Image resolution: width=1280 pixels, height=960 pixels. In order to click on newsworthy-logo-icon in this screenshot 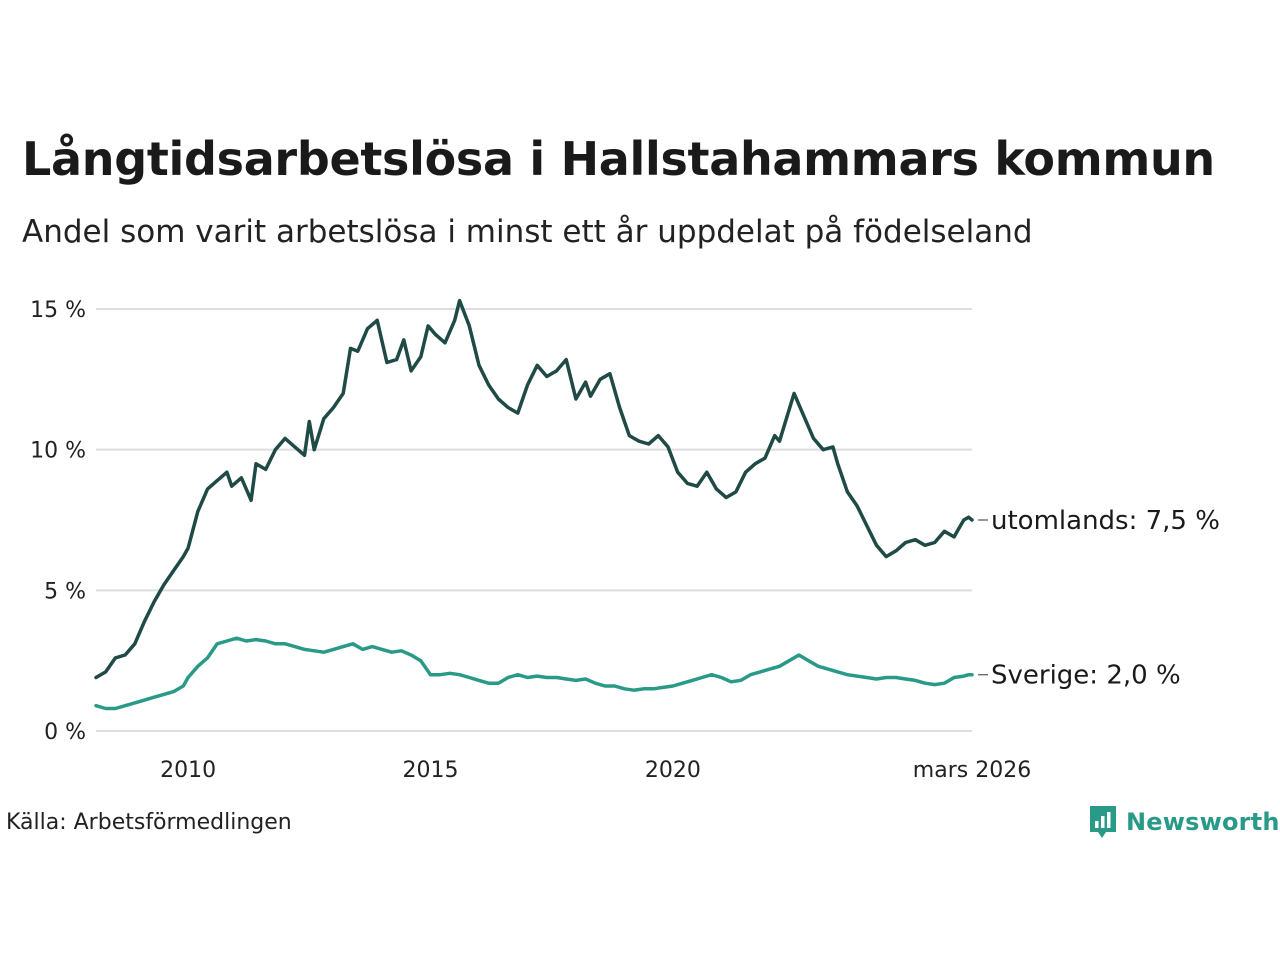, I will do `click(1103, 822)`.